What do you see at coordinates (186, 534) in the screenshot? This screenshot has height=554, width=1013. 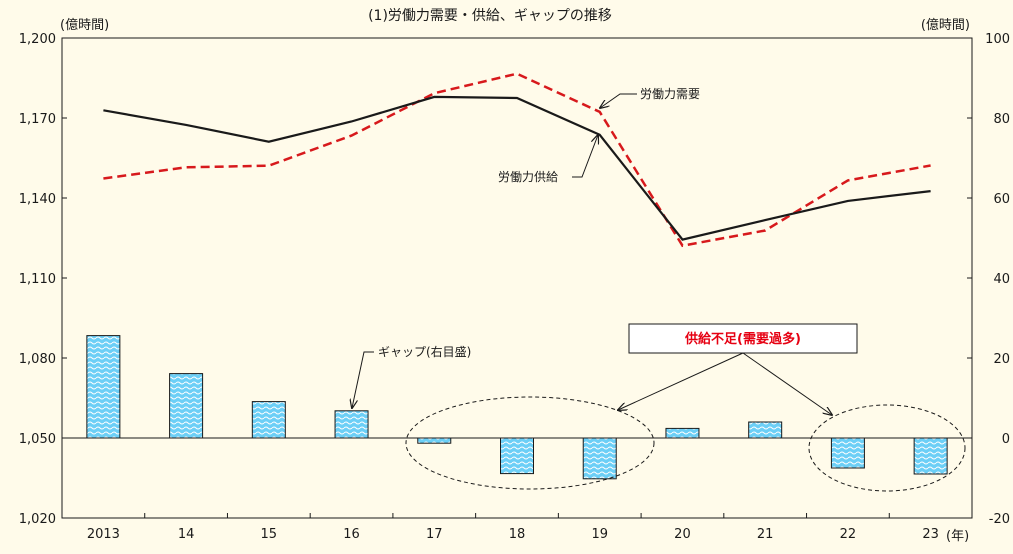 I see `x-tick-label: 14` at bounding box center [186, 534].